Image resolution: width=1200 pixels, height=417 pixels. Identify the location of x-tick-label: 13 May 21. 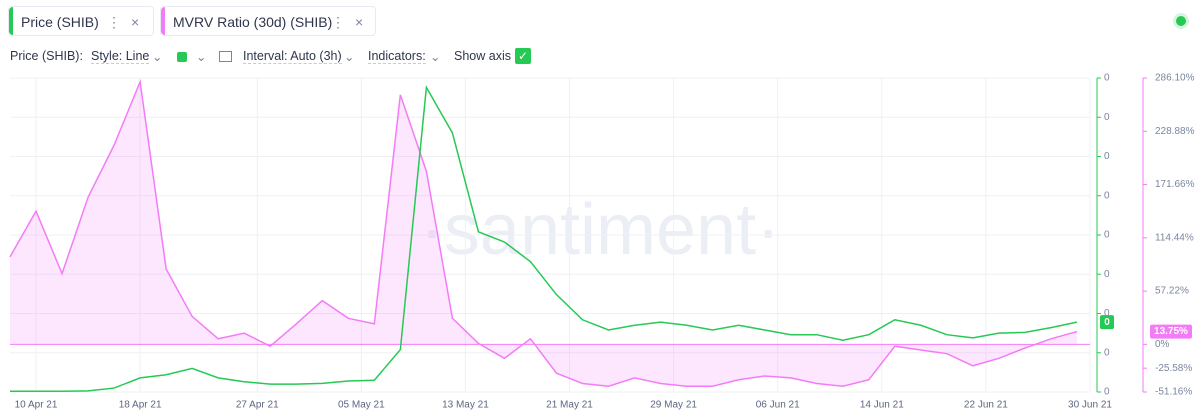
(465, 405).